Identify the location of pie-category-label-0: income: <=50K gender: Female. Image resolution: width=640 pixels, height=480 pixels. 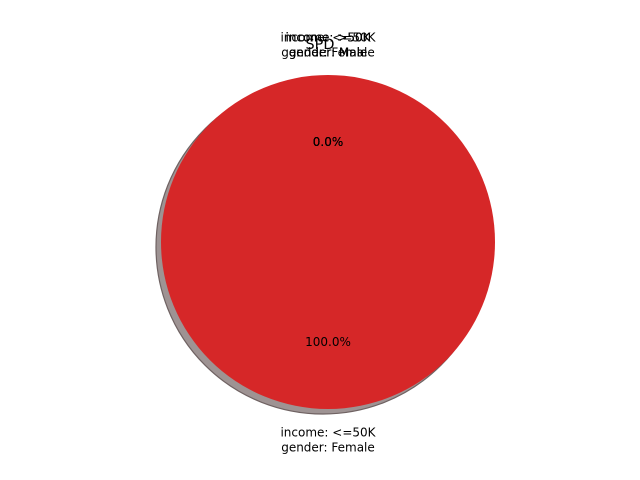
(328, 440).